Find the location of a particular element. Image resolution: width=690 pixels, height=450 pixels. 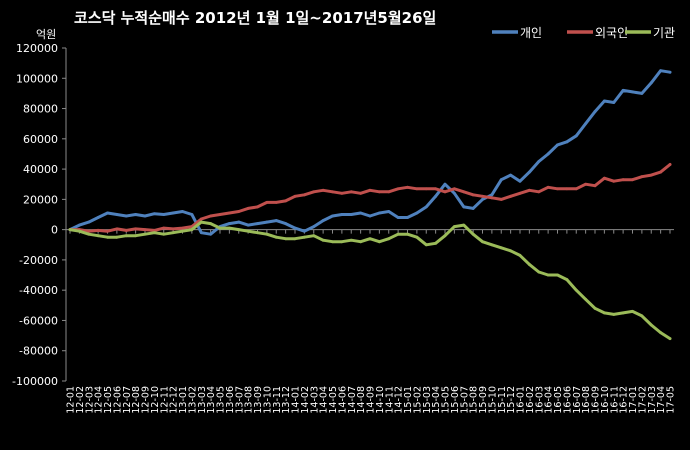

y-tick-label: 60000 is located at coordinates (40, 139).